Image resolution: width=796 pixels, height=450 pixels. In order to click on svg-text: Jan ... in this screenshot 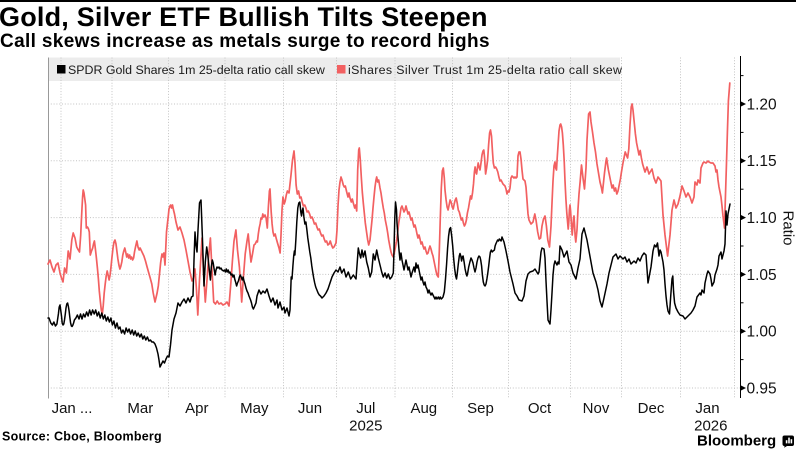, I will do `click(72, 408)`.